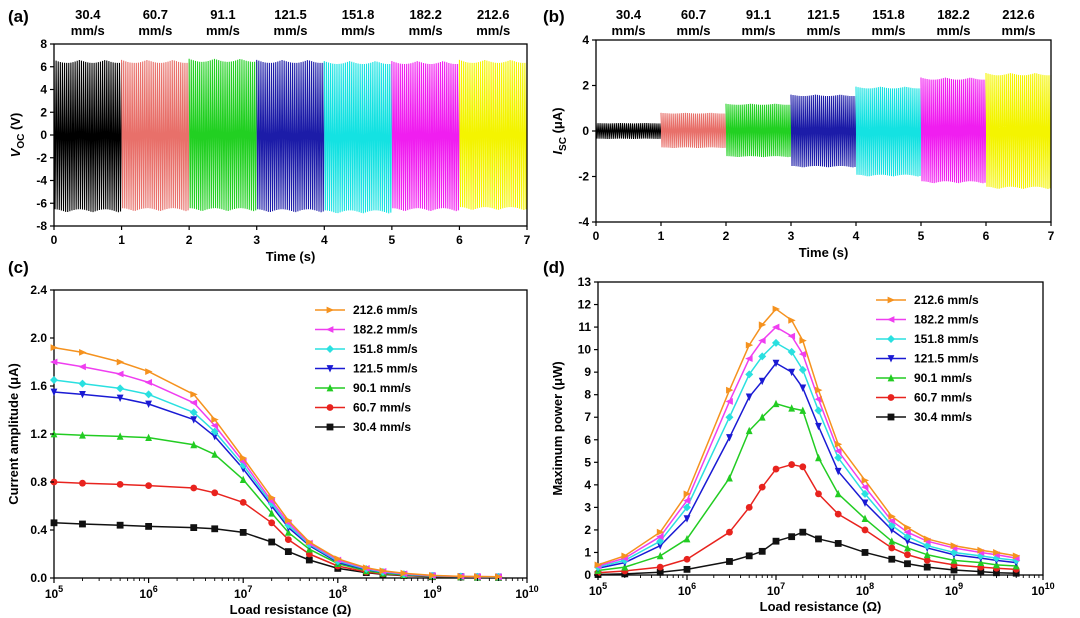 This screenshot has width=1080, height=618. What do you see at coordinates (291, 256) in the screenshot?
I see `x-axis-title: Time (s)` at bounding box center [291, 256].